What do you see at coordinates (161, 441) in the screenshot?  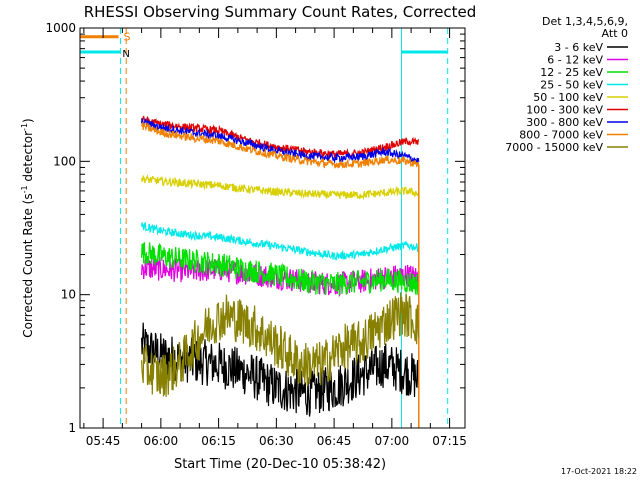 I see `x-tick-label: 06:00` at bounding box center [161, 441].